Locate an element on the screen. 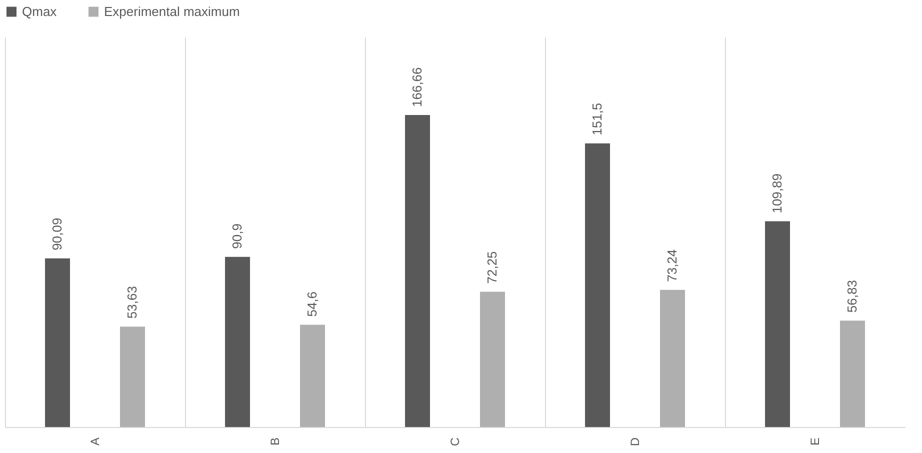  data-label: 72,25 is located at coordinates (492, 267).